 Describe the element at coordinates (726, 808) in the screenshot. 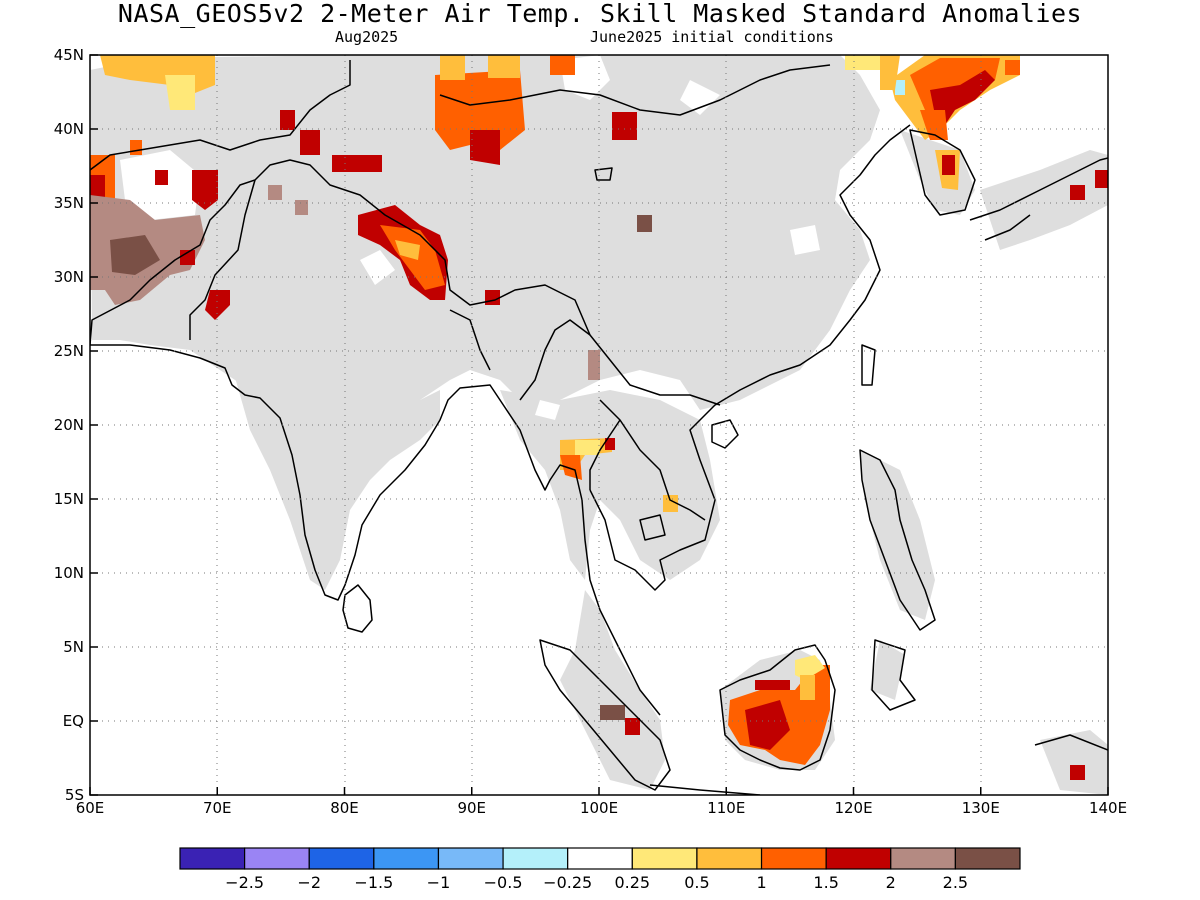

I see `lon-tick-label: 110E` at that location.